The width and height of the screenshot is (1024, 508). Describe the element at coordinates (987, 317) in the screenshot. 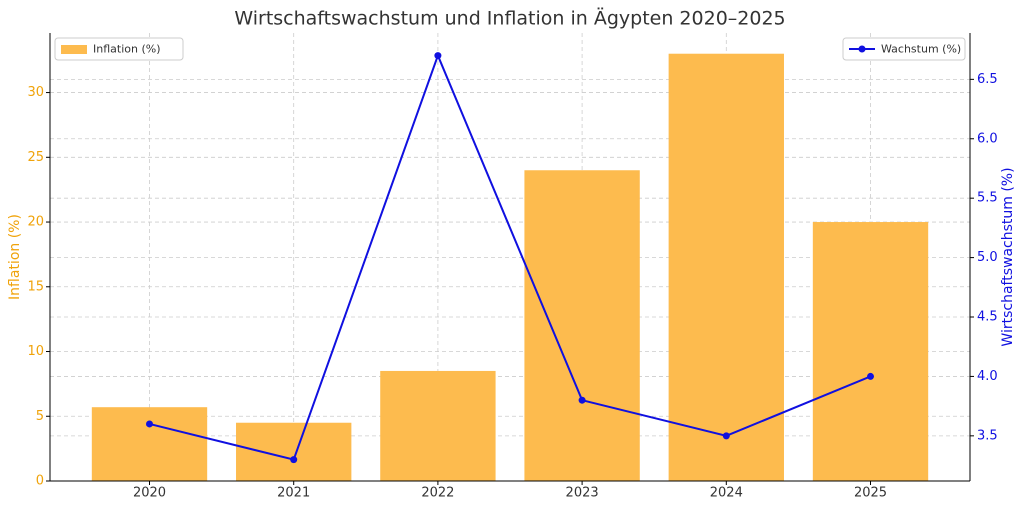

I see `y2-tick-label: 4.5` at that location.